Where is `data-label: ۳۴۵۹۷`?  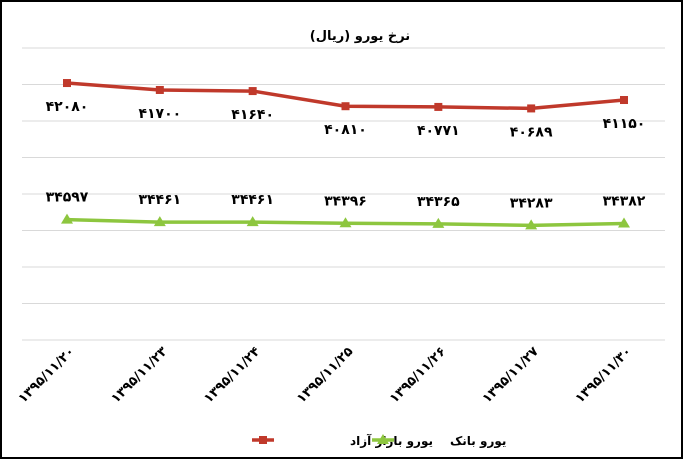
data-label: ۳۴۵۹۷ is located at coordinates (67, 198).